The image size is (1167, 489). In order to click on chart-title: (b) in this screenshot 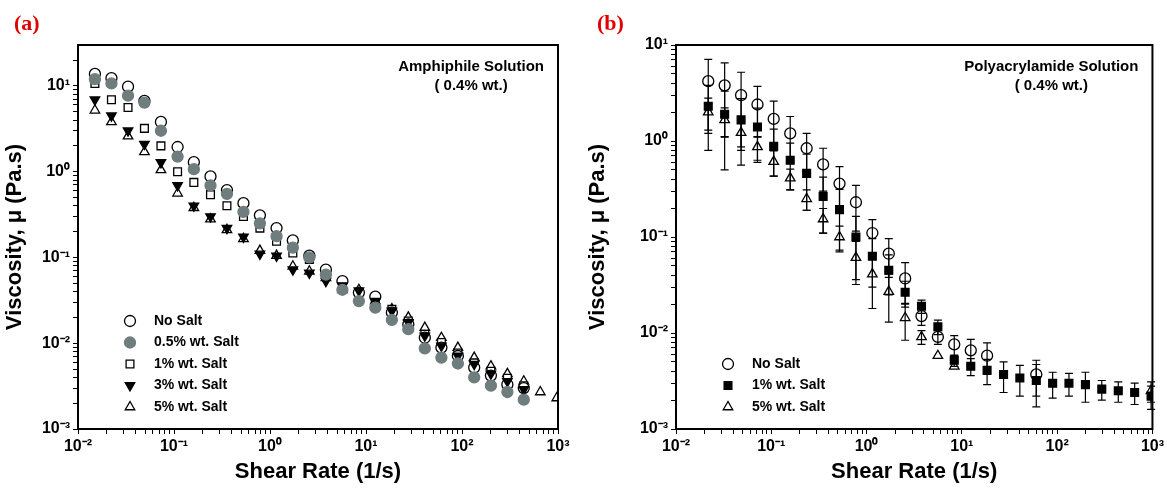, I will do `click(610, 22)`.